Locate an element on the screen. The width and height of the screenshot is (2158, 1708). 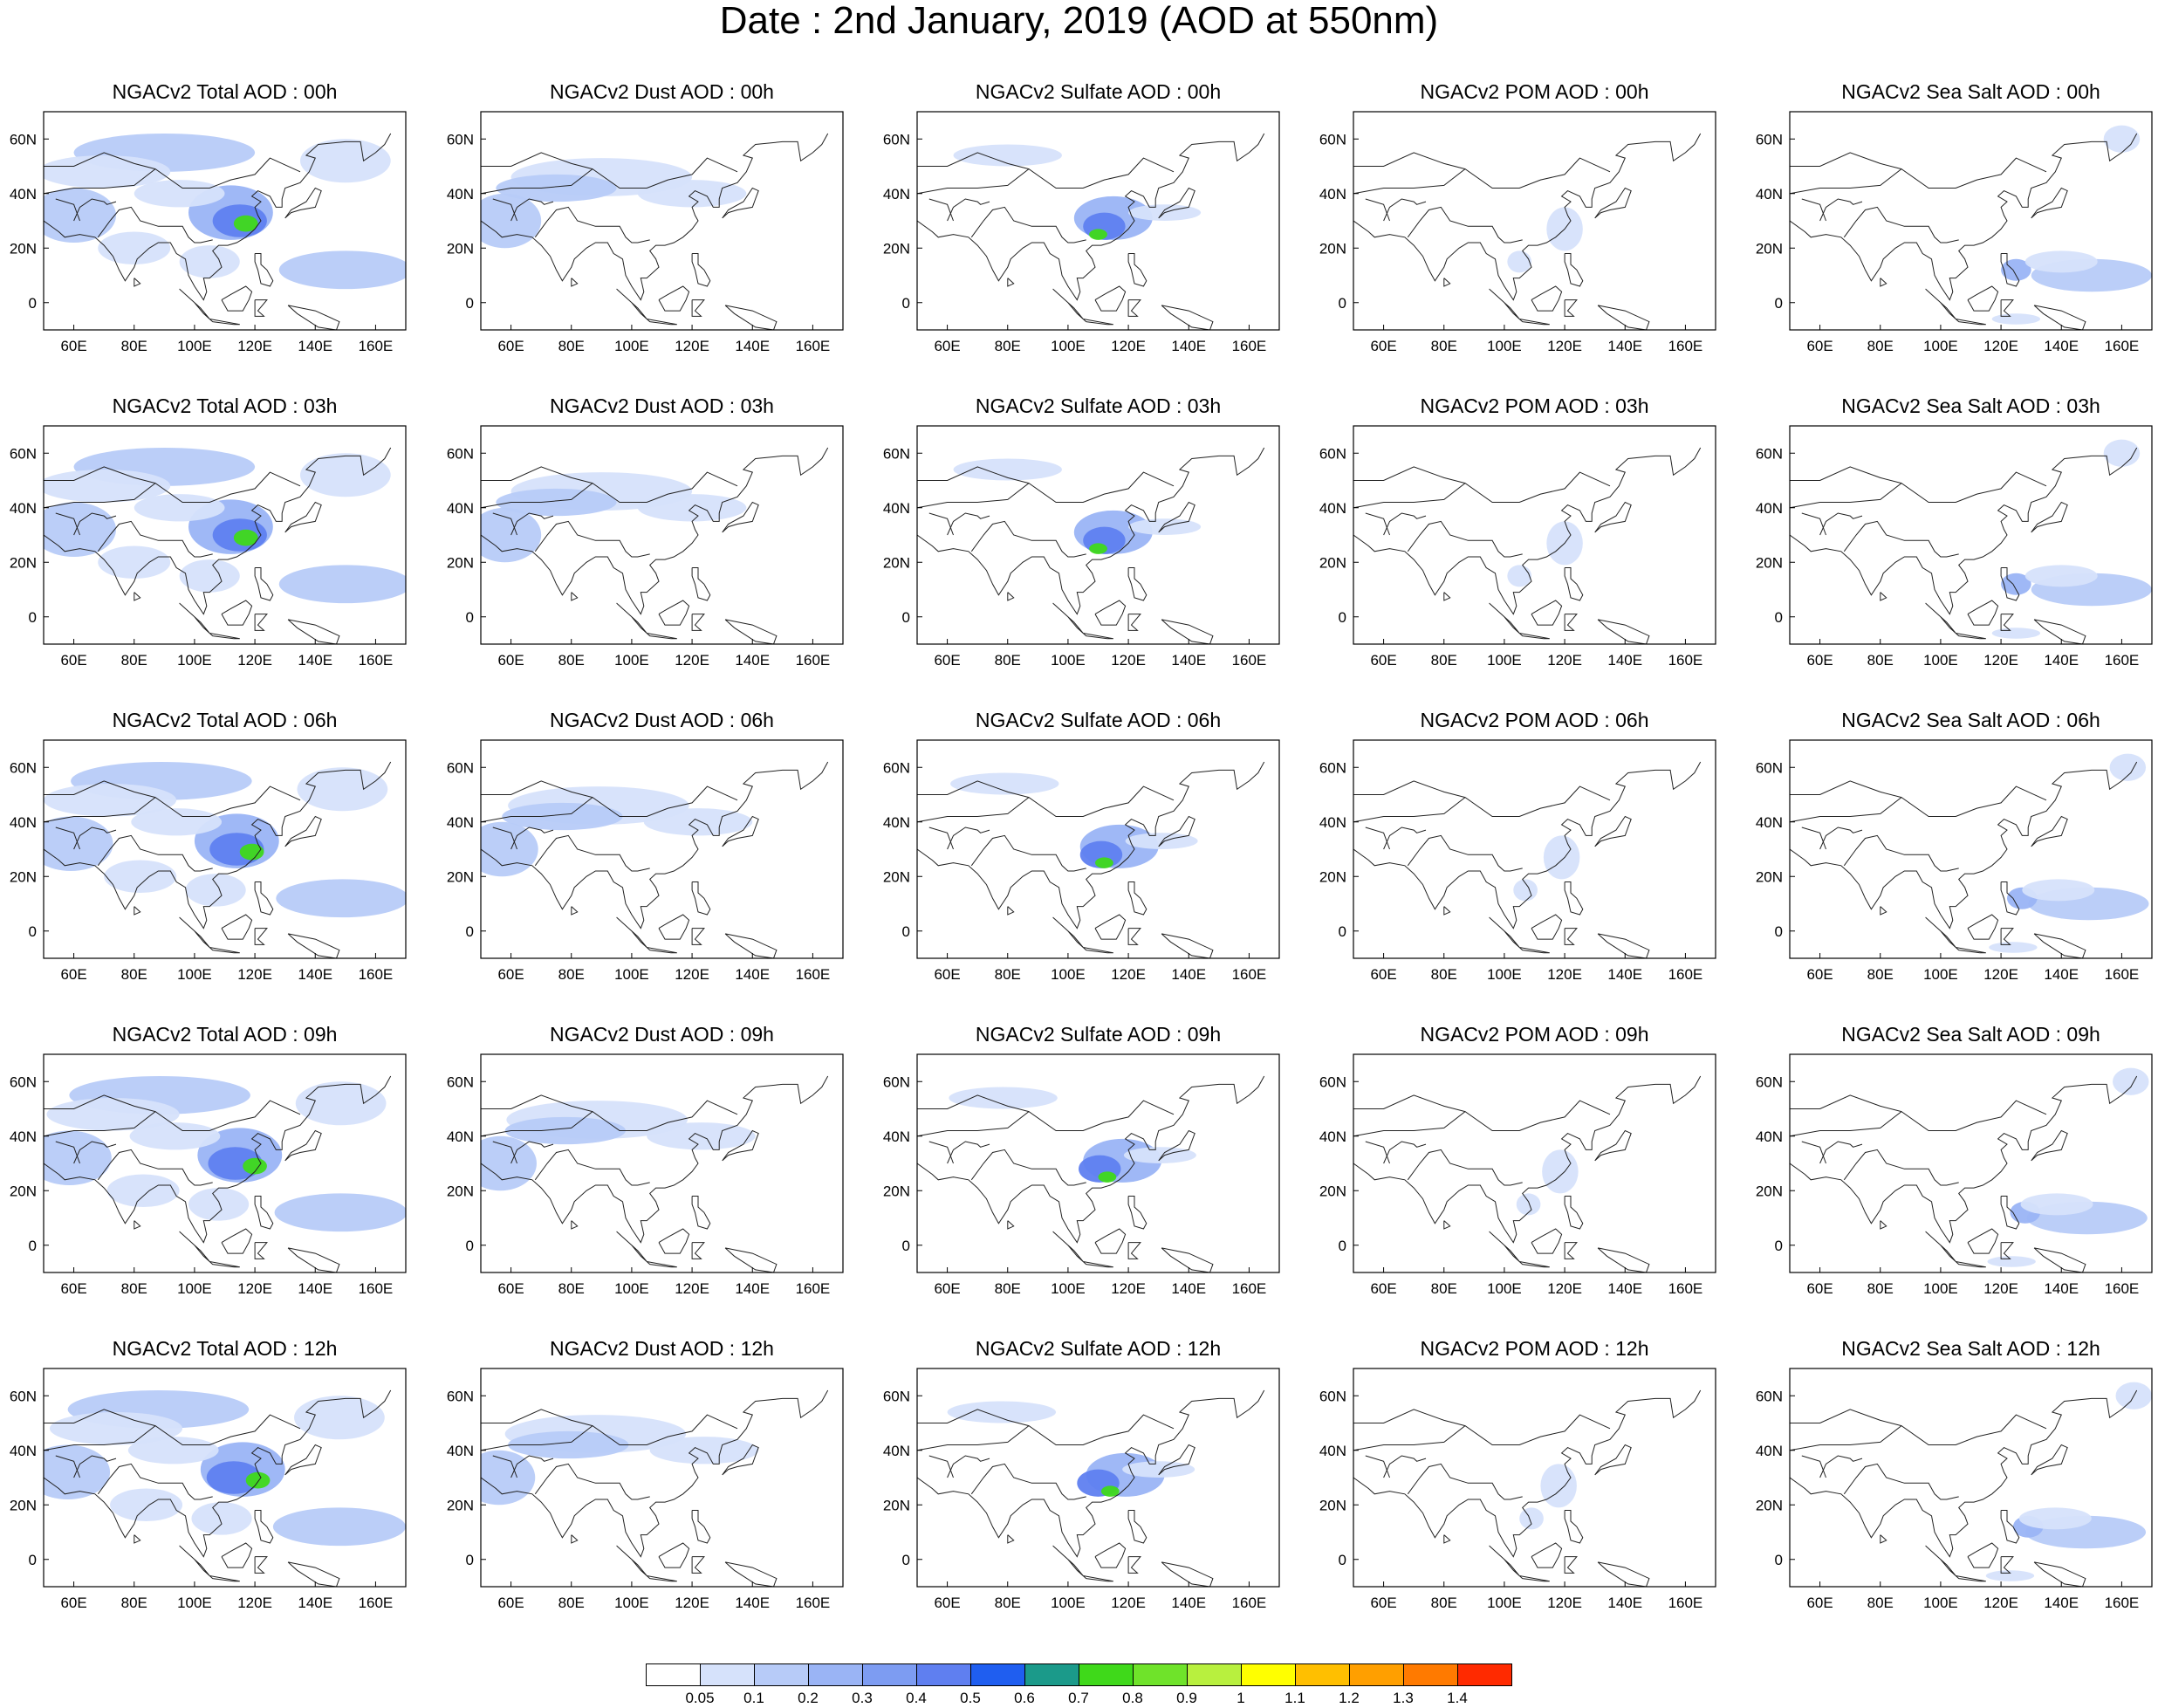
panel-title-sulfate-4: NGACv2 Sulfate AOD : 12h is located at coordinates (1098, 1348).